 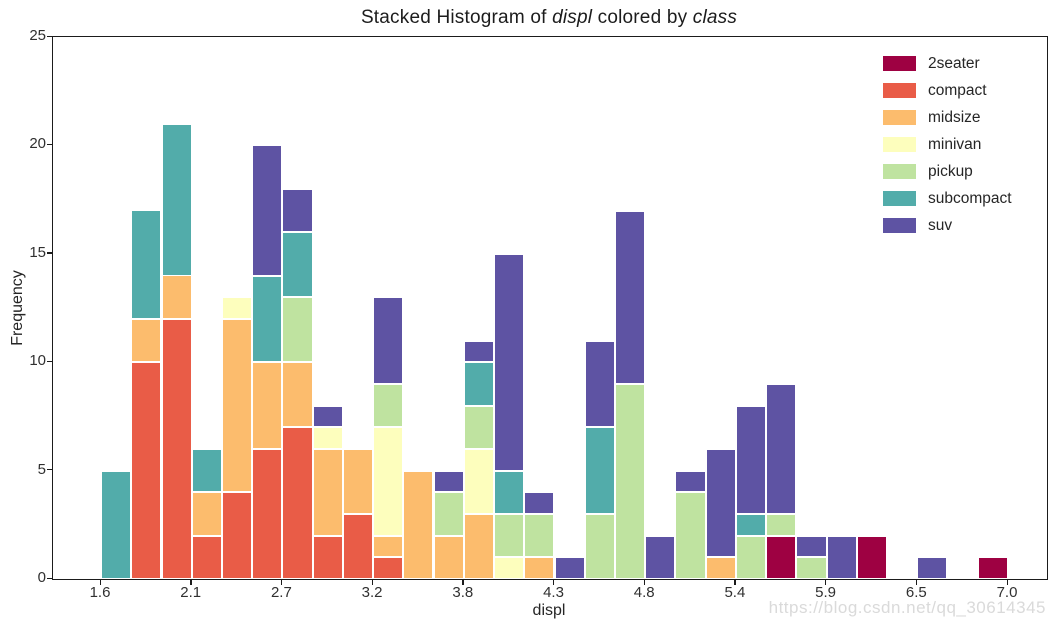 I want to click on legend-swatch-suv, so click(x=899, y=225).